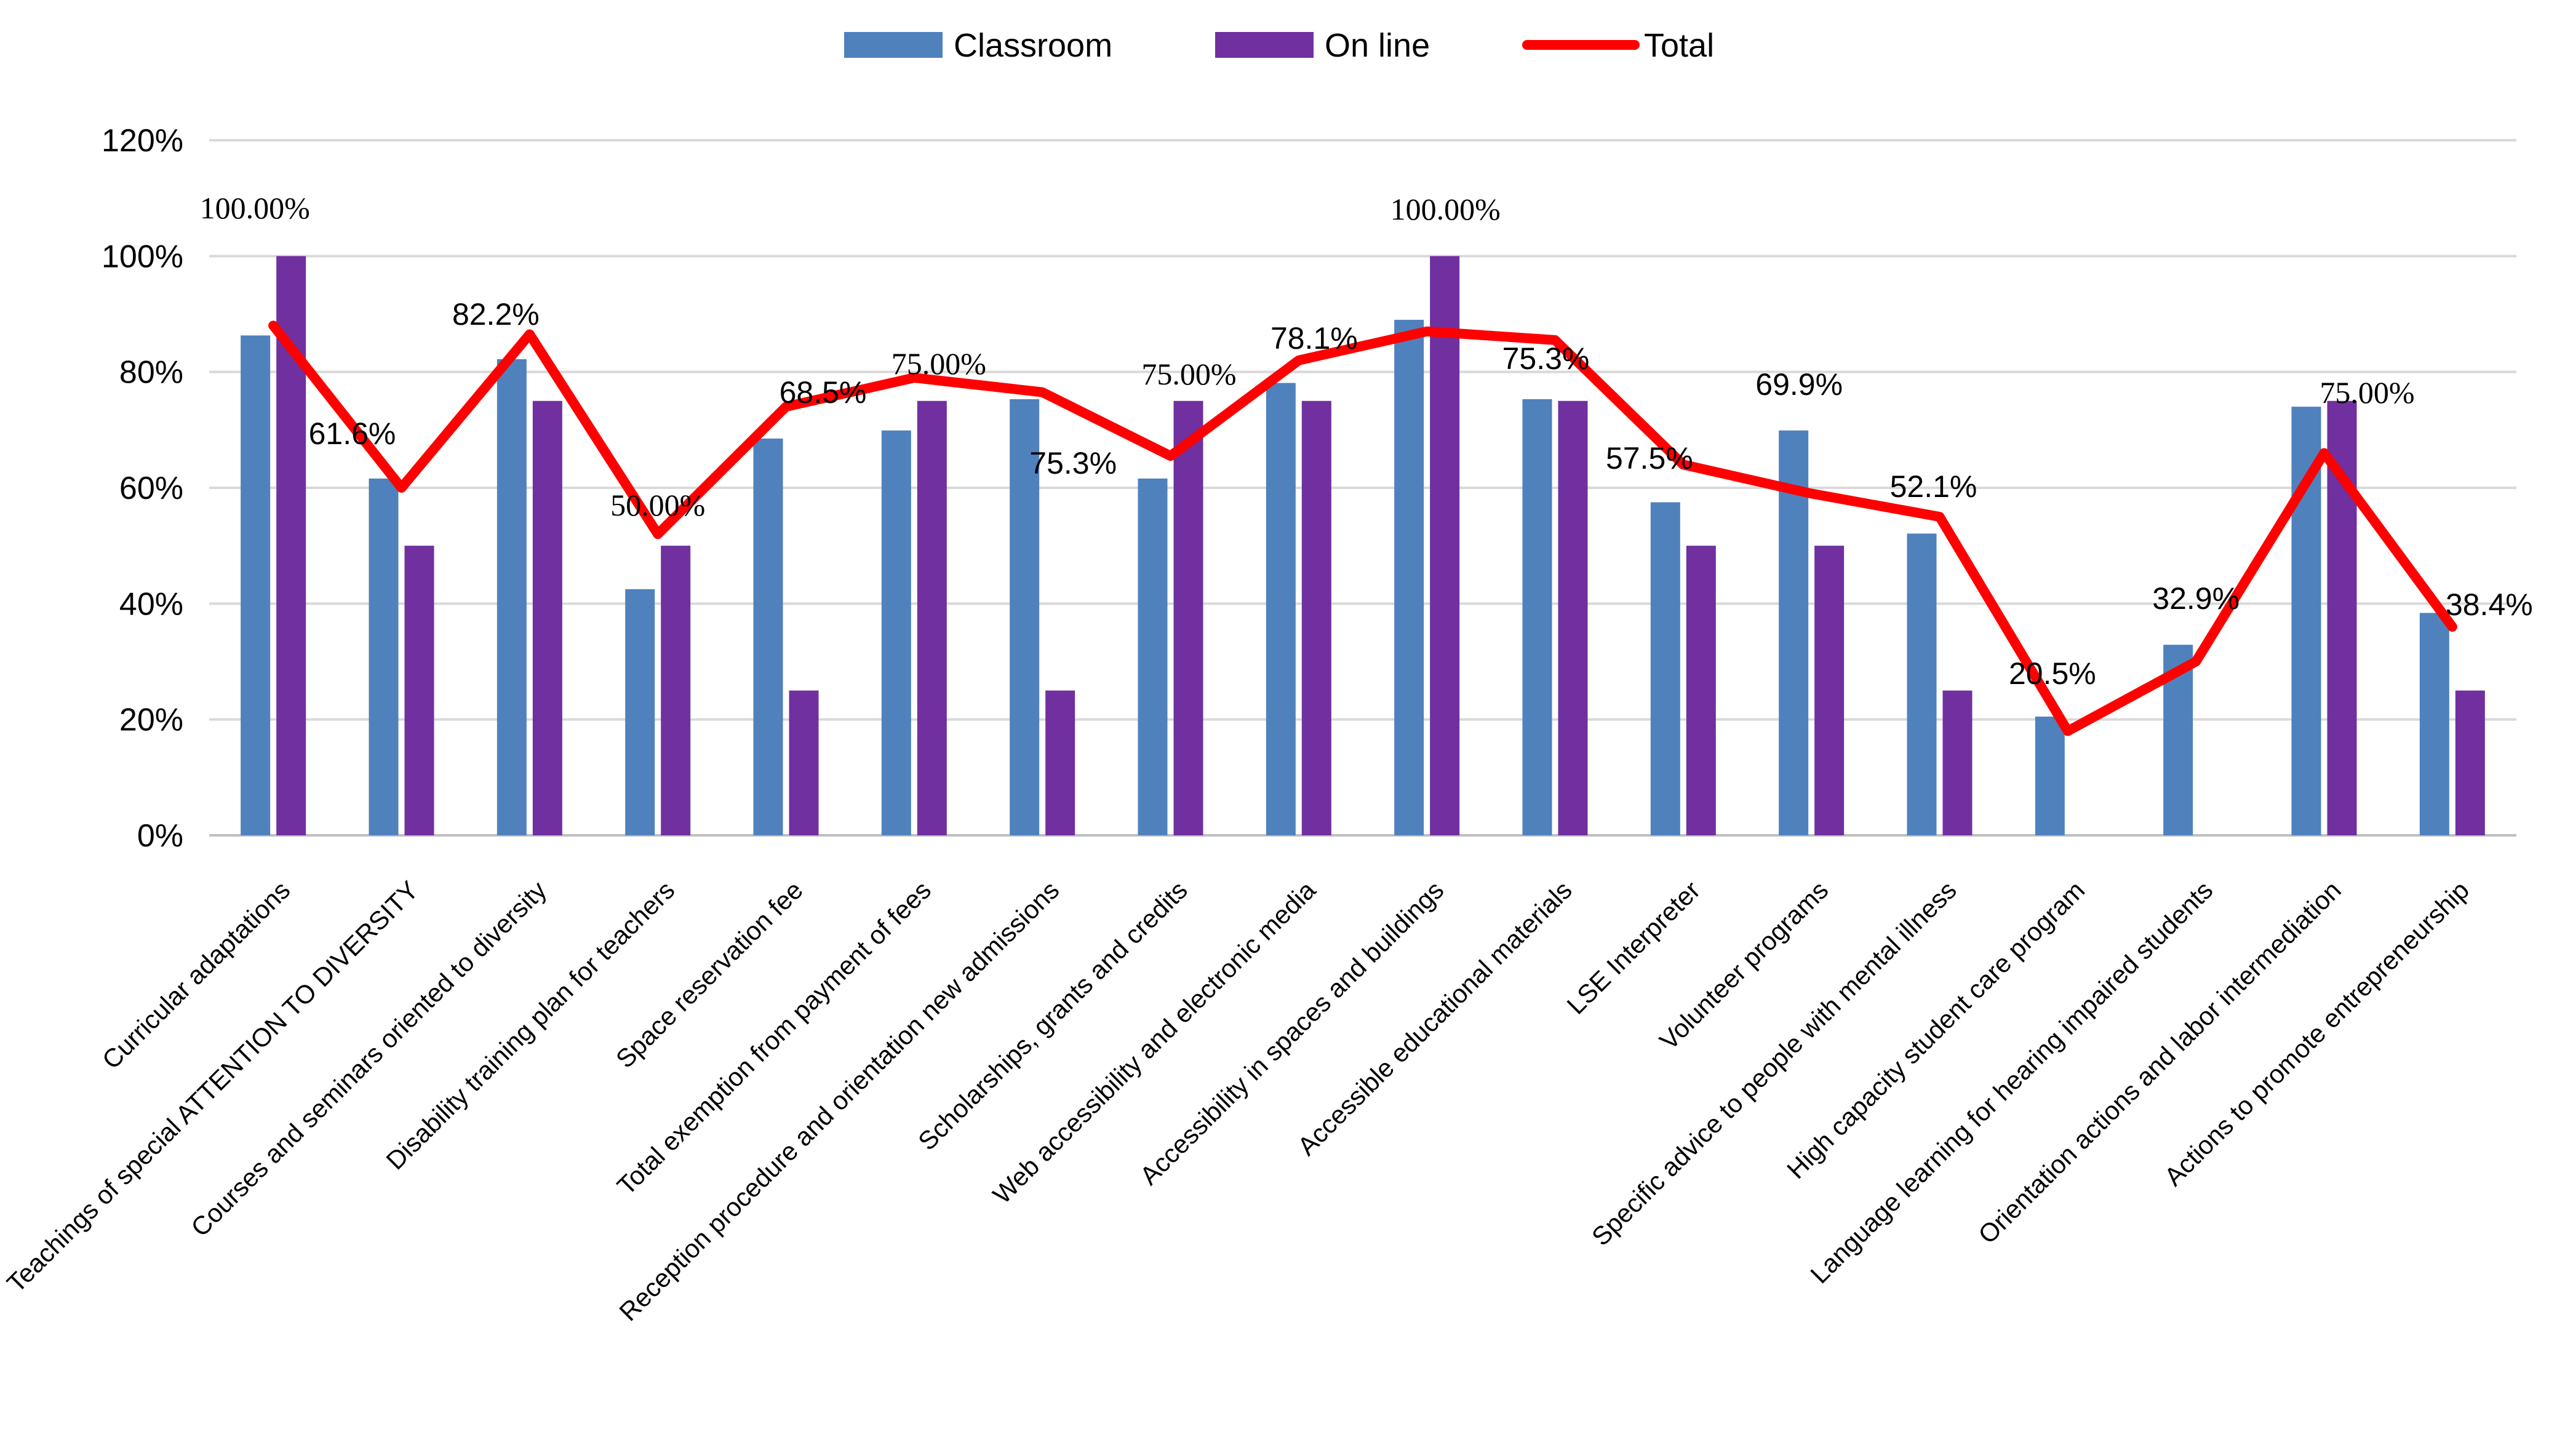 Image resolution: width=2557 pixels, height=1456 pixels. I want to click on legend-label: Classroom, so click(1033, 46).